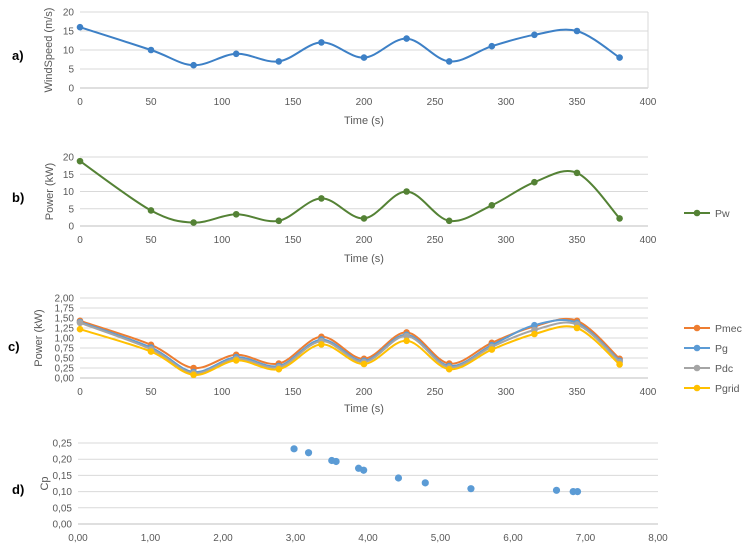 This screenshot has width=745, height=547. What do you see at coordinates (63, 476) in the screenshot?
I see `y-tick-label: 0,15` at bounding box center [63, 476].